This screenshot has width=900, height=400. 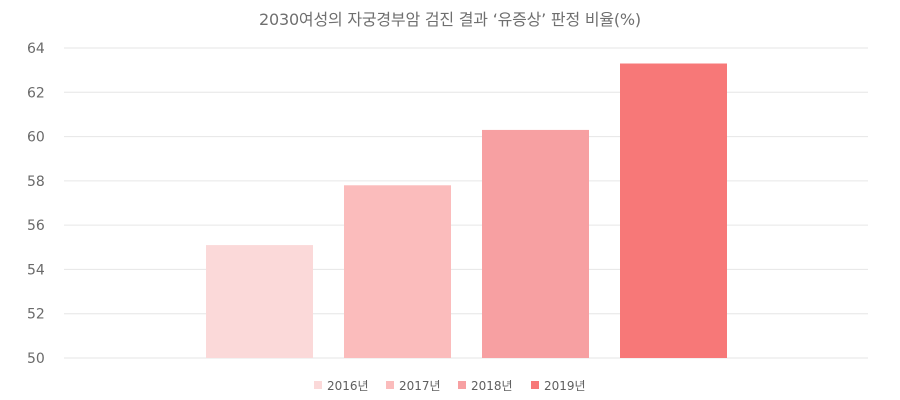 I want to click on bar-2018년, so click(x=535, y=243).